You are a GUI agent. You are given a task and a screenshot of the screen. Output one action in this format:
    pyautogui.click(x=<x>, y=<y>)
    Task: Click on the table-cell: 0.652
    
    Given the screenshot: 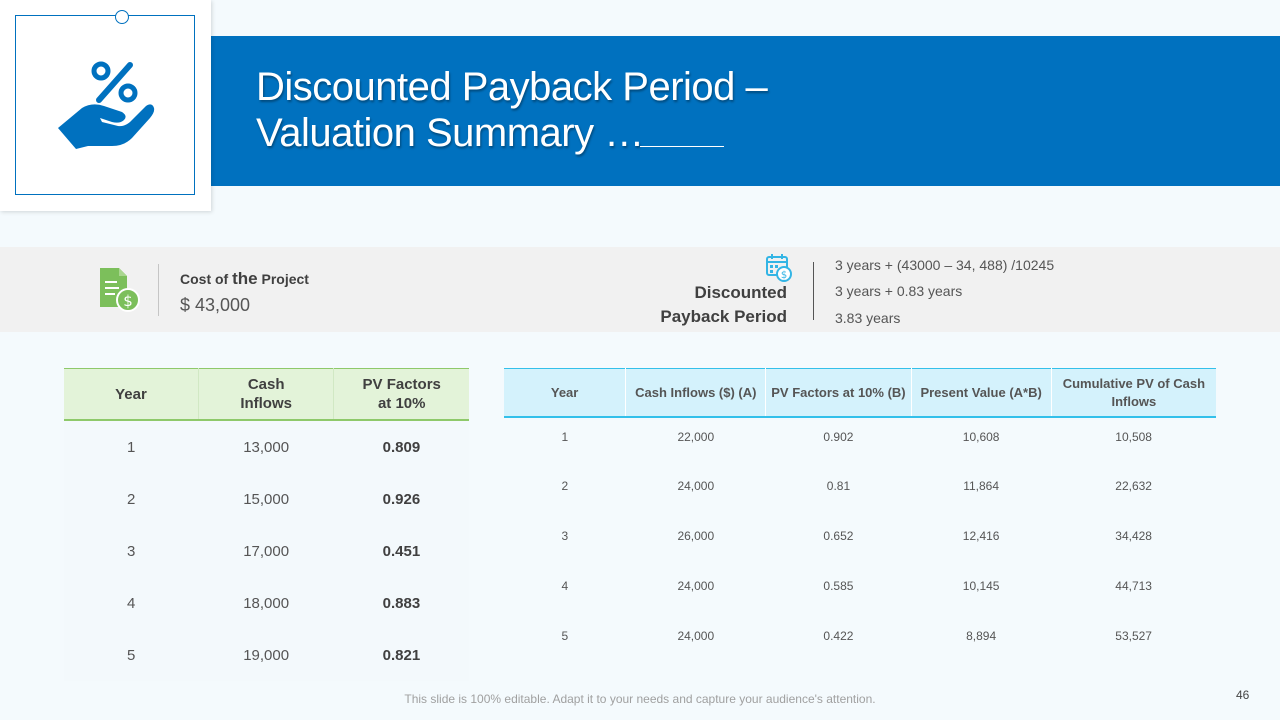 What is the action you would take?
    pyautogui.click(x=838, y=536)
    